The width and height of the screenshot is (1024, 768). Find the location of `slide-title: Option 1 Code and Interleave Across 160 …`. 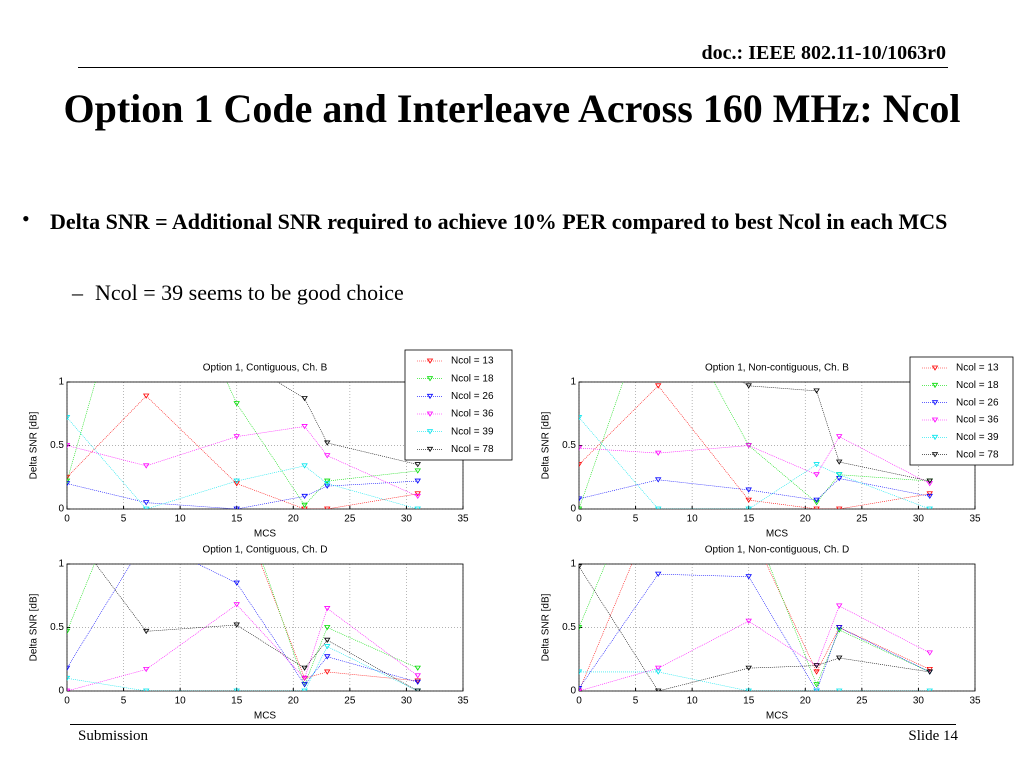

slide-title: Option 1 Code and Interleave Across 160 … is located at coordinates (512, 108).